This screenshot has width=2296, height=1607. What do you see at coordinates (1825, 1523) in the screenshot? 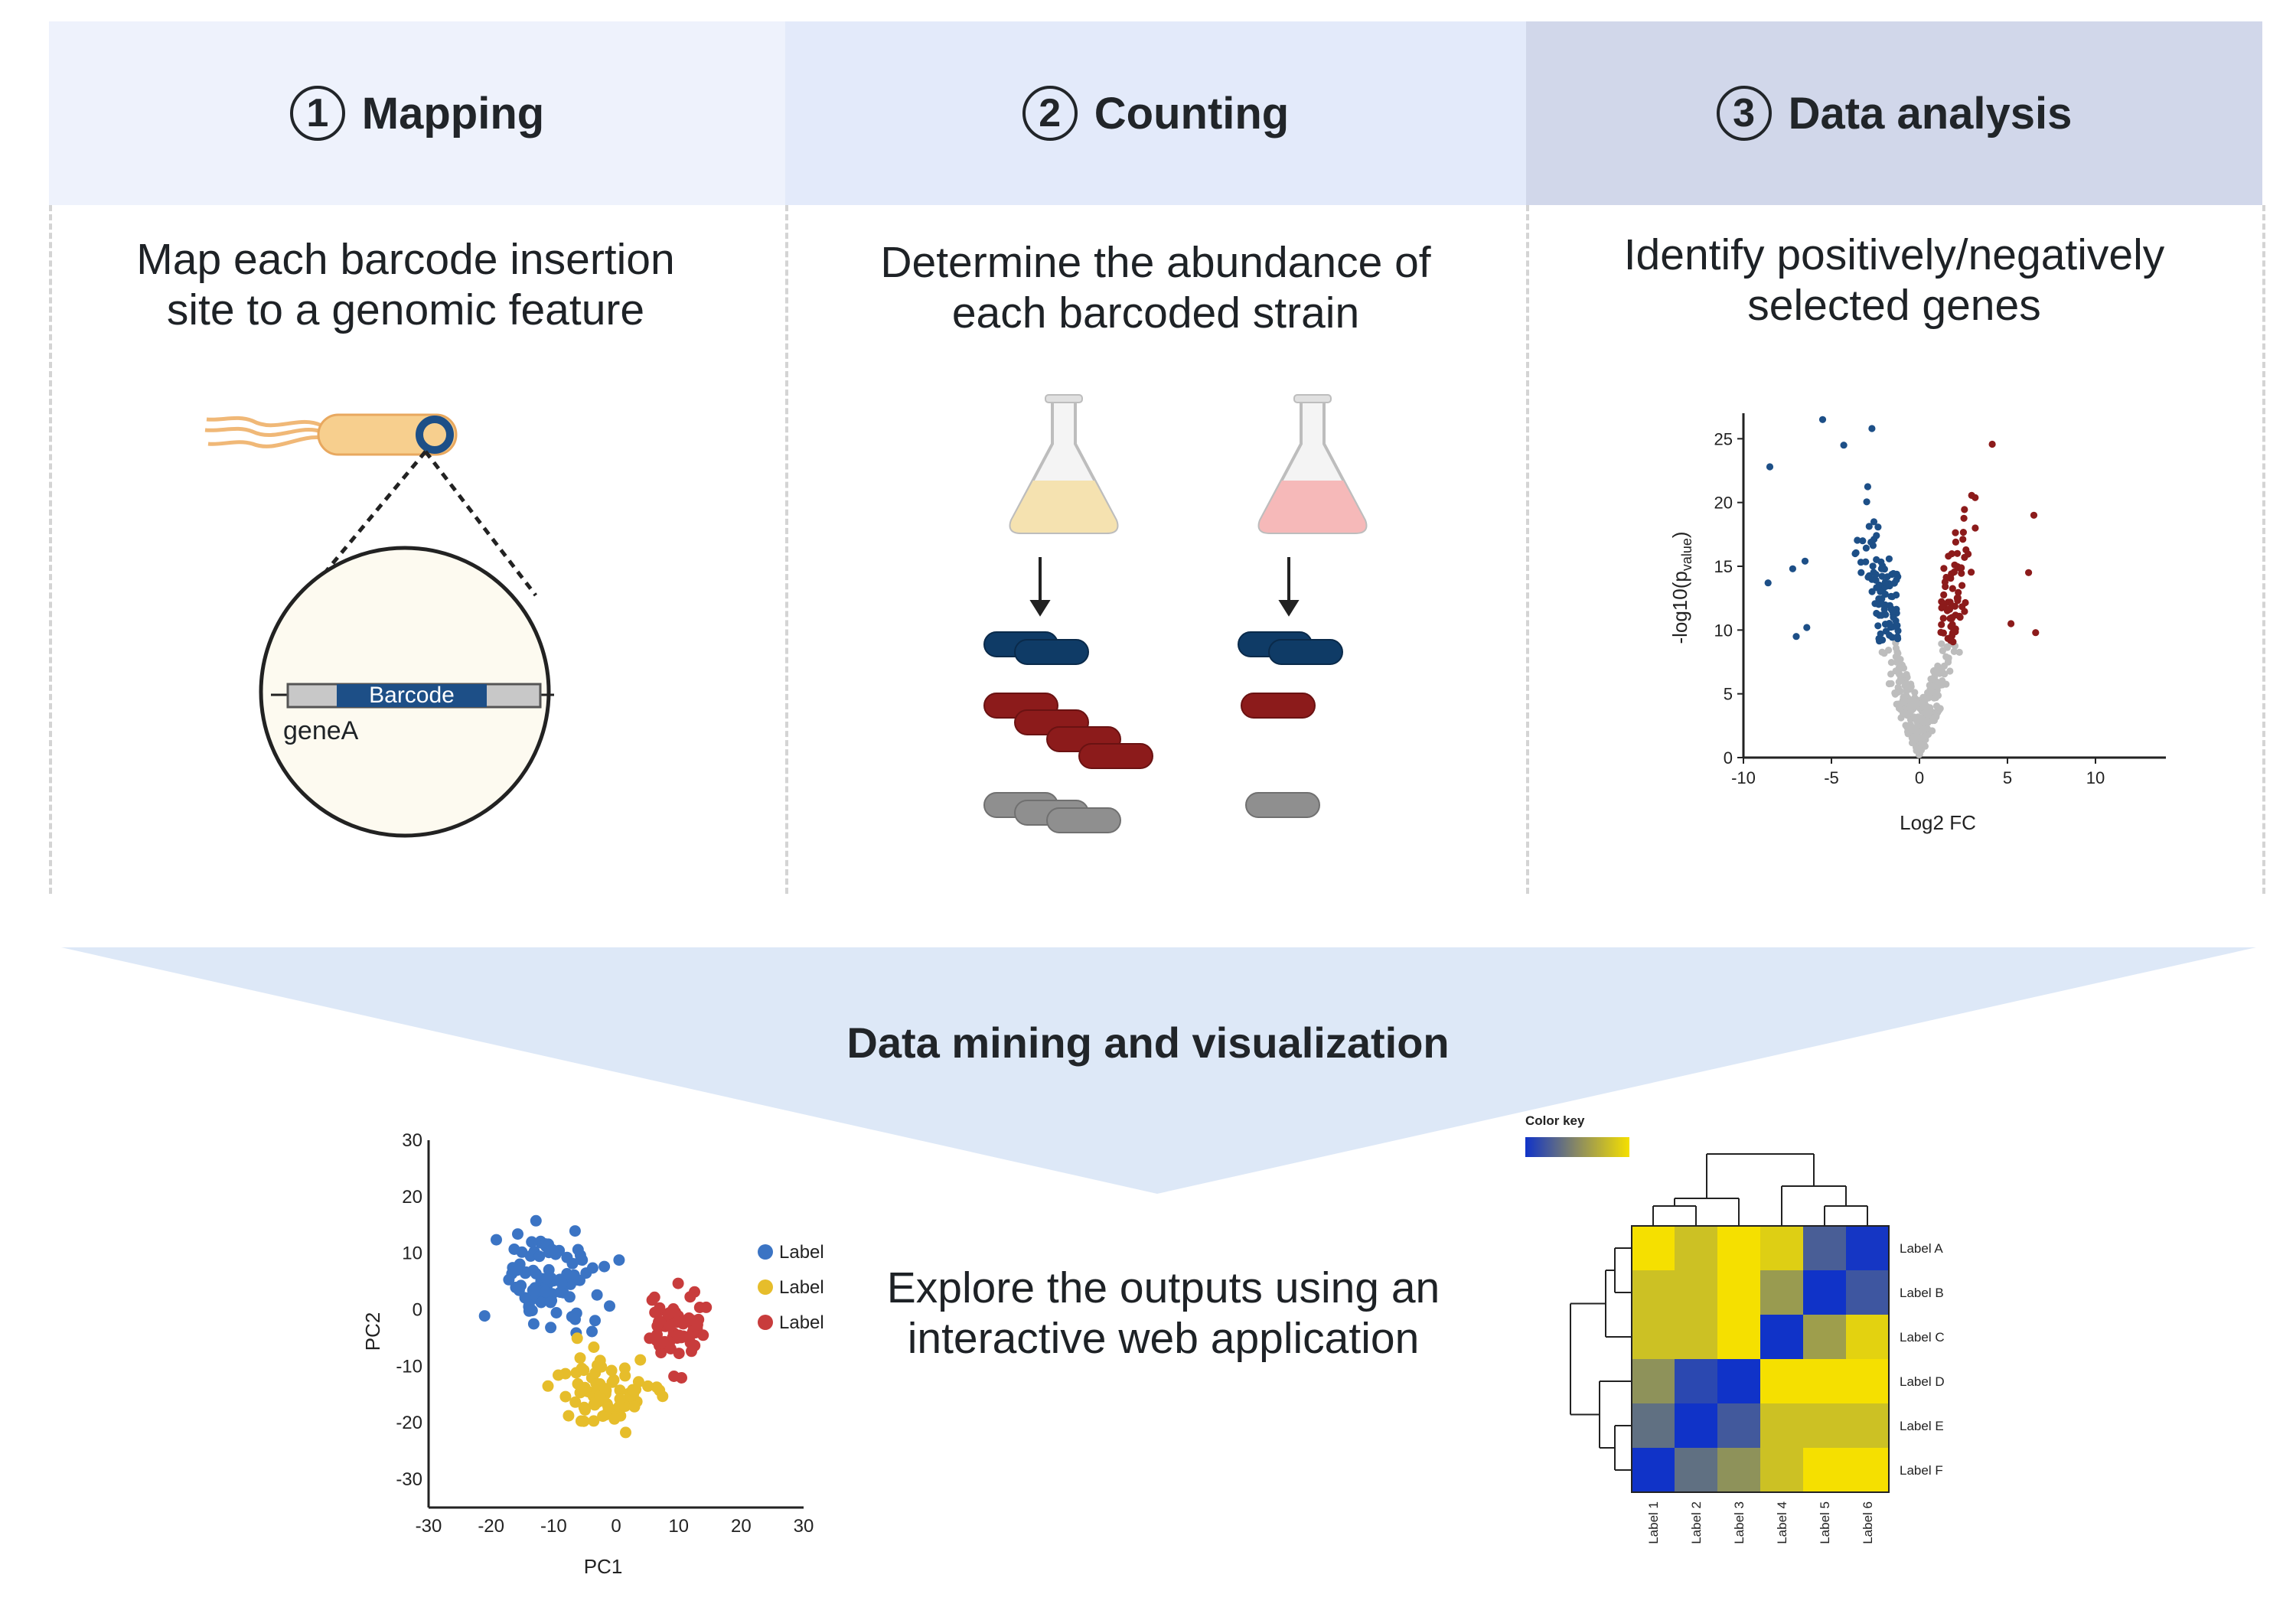
I see `heatmap-col-label: Label 5` at bounding box center [1825, 1523].